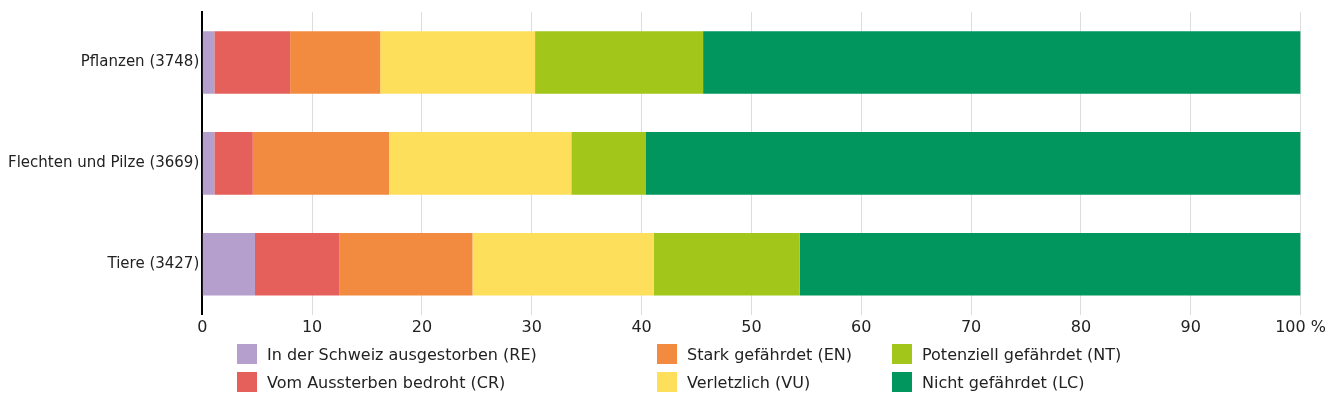  What do you see at coordinates (312, 326) in the screenshot?
I see `x-tick-label: 10` at bounding box center [312, 326].